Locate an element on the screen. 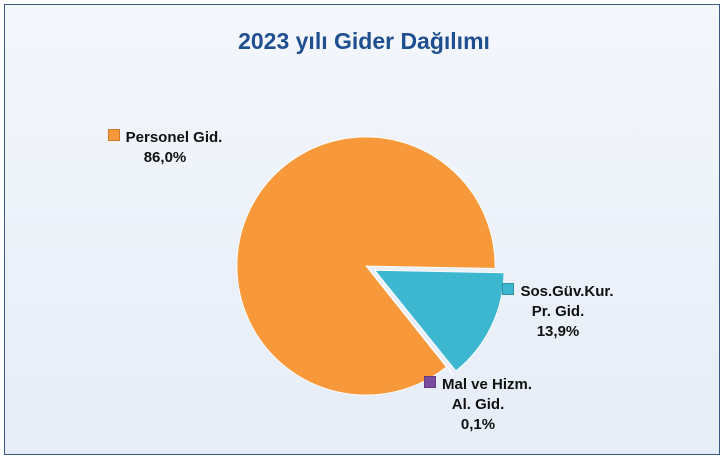 Image resolution: width=728 pixels, height=461 pixels. category-label: Mal ve Hizm. Al. Gid. is located at coordinates (487, 394).